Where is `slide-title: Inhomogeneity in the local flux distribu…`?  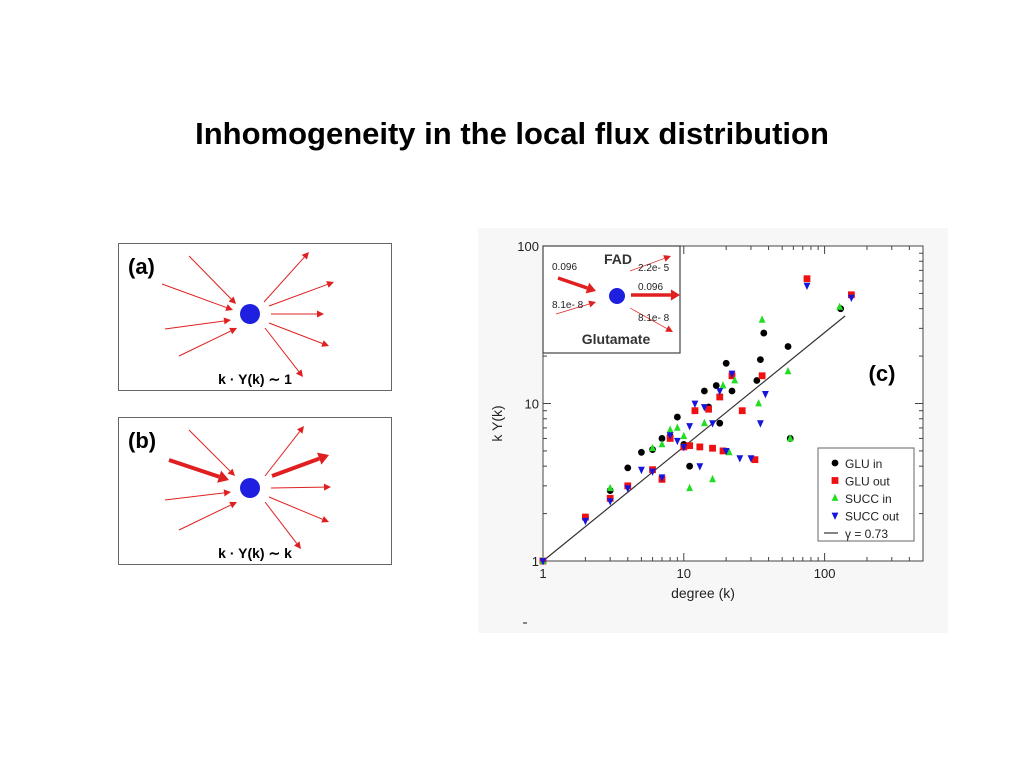
slide-title: Inhomogeneity in the local flux distribu… is located at coordinates (512, 133).